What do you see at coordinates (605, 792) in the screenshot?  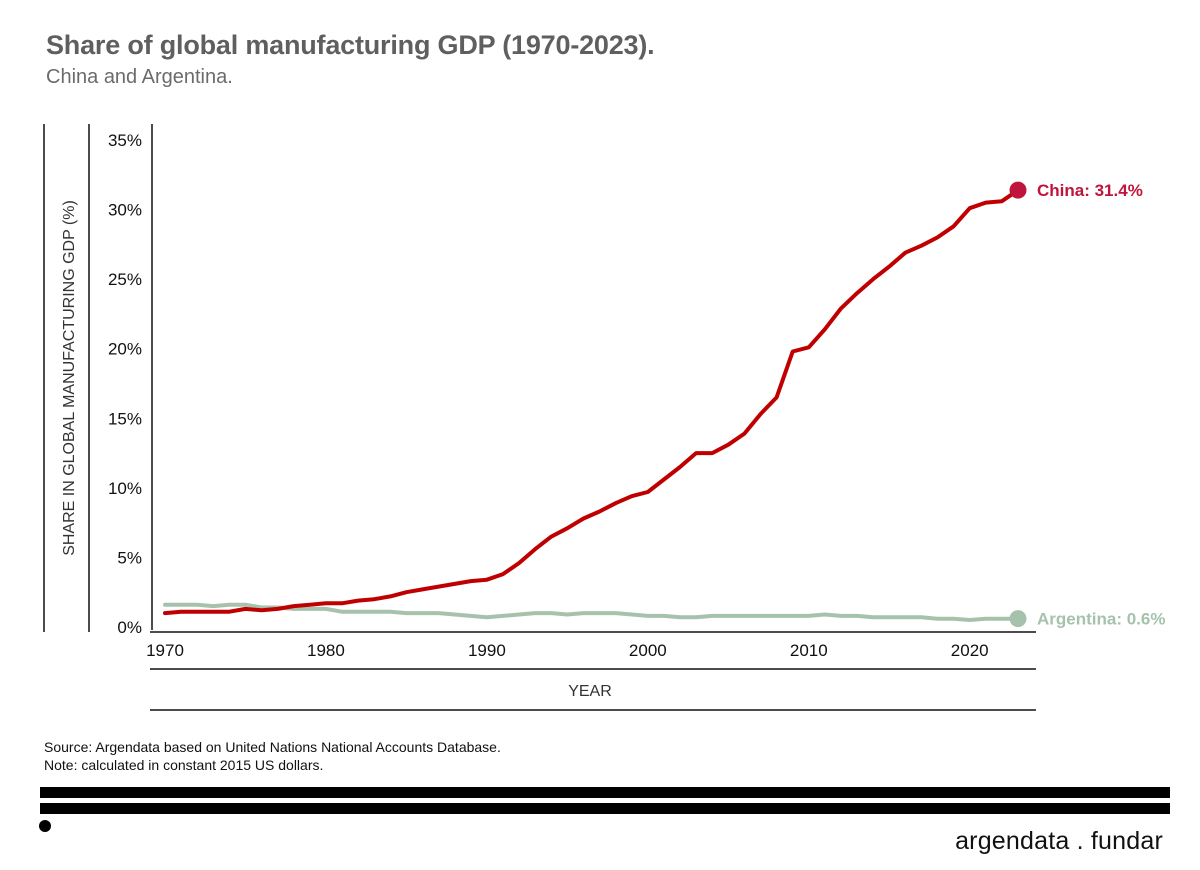 I see `footer-bar-top` at bounding box center [605, 792].